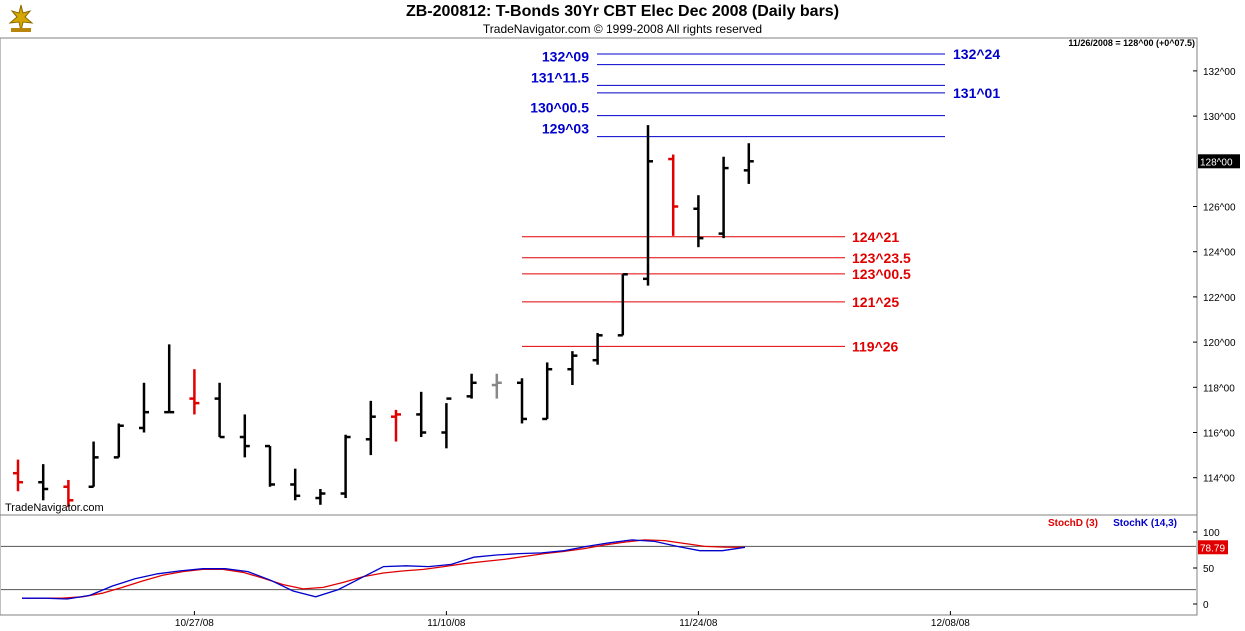  I want to click on resistance-label: 131^01, so click(976, 93).